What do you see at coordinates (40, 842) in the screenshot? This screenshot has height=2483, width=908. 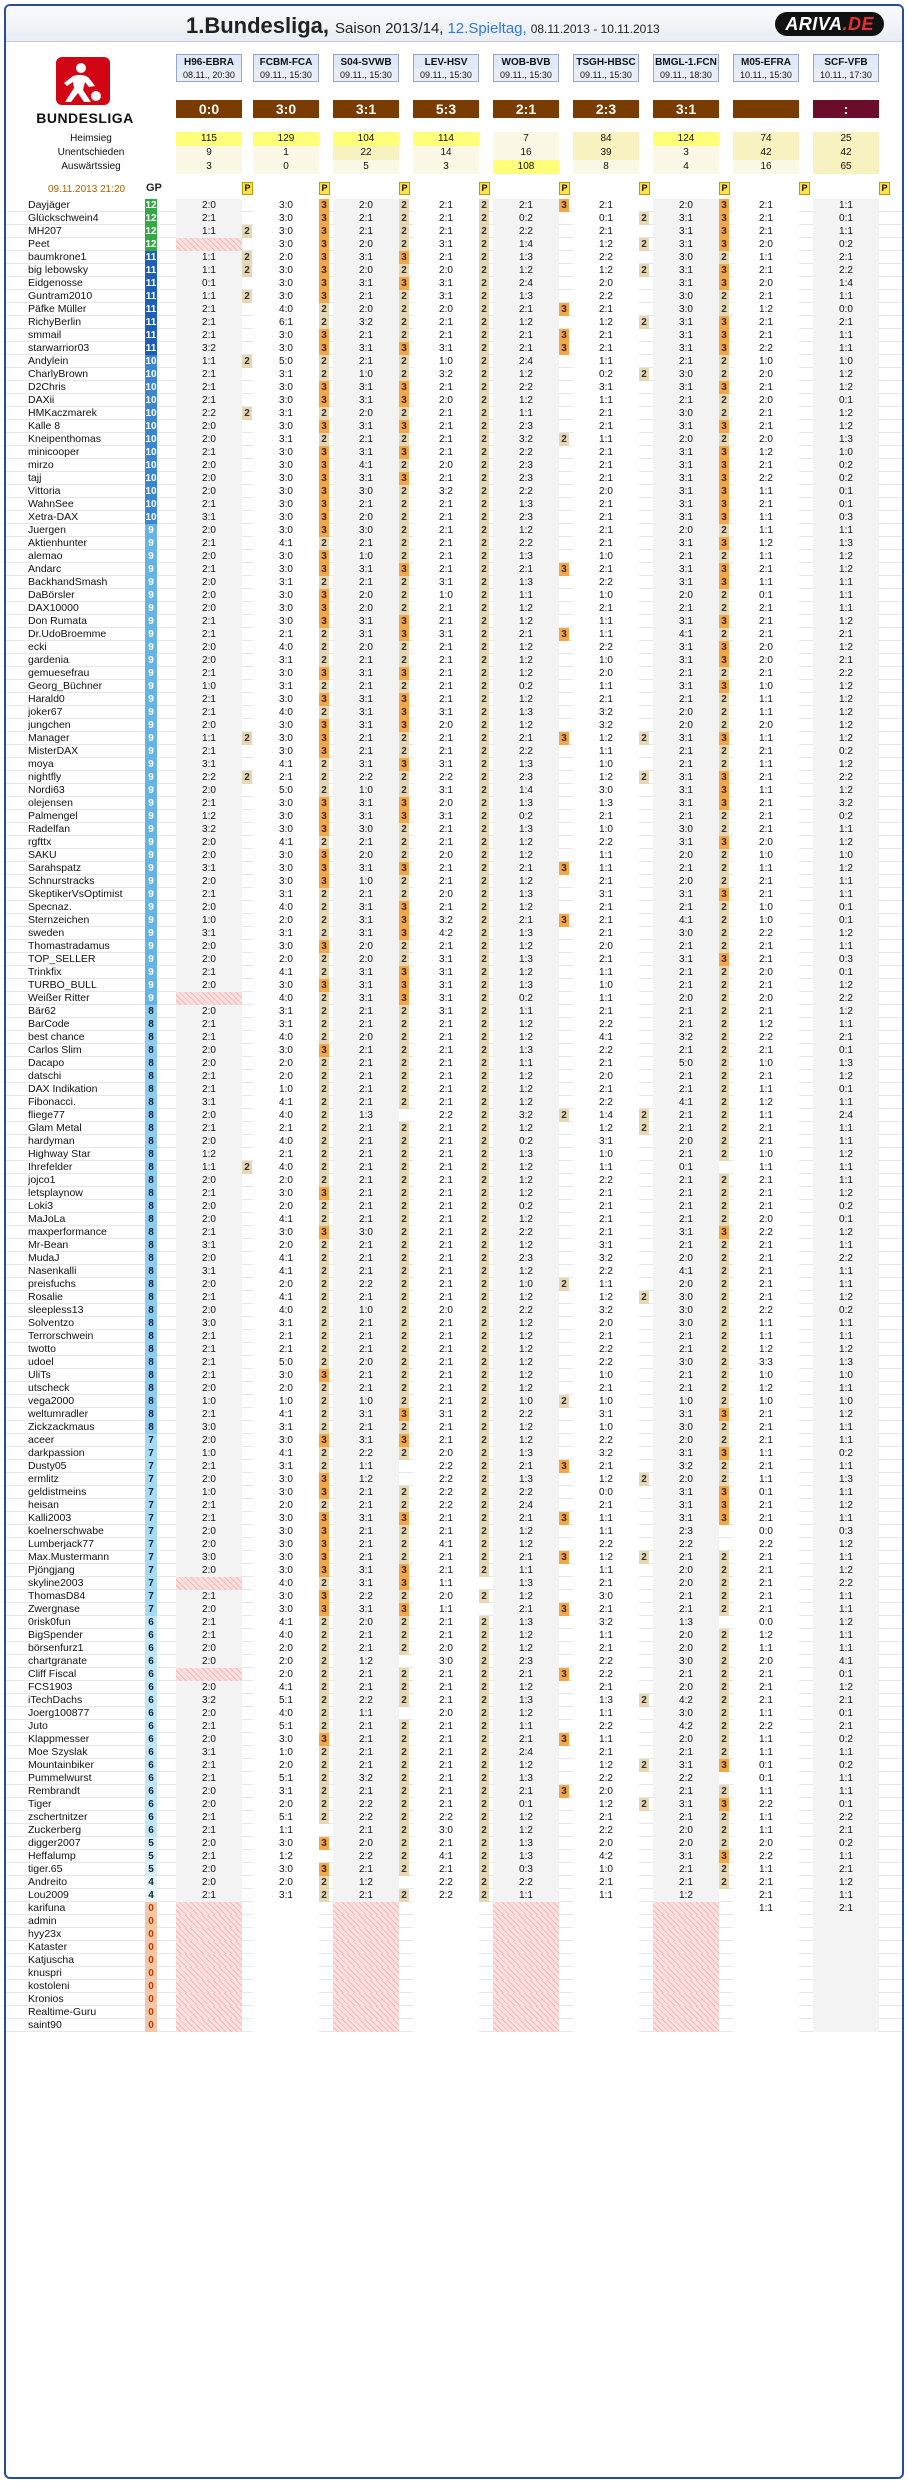 I see `player-name: rgfttx` at bounding box center [40, 842].